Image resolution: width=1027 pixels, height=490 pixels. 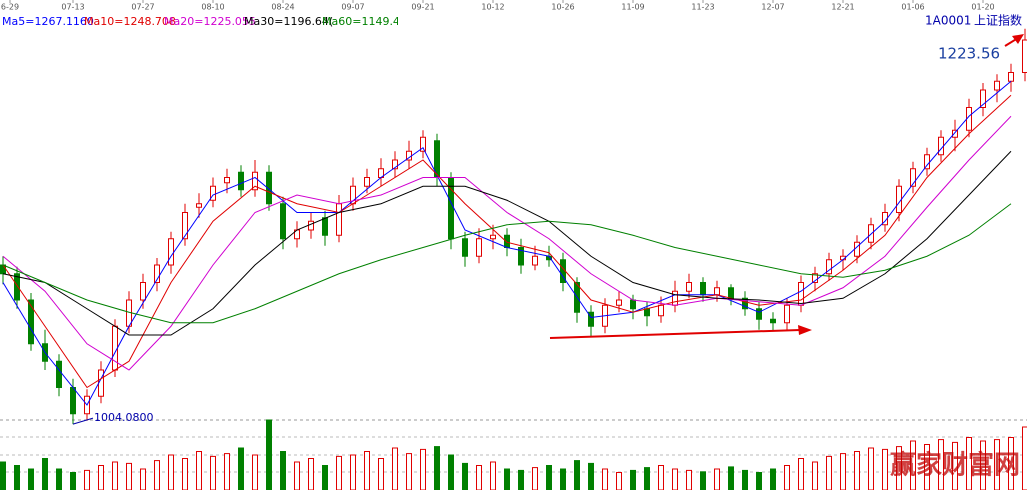 What do you see at coordinates (969, 54) in the screenshot?
I see `last-price: 1223.56` at bounding box center [969, 54].